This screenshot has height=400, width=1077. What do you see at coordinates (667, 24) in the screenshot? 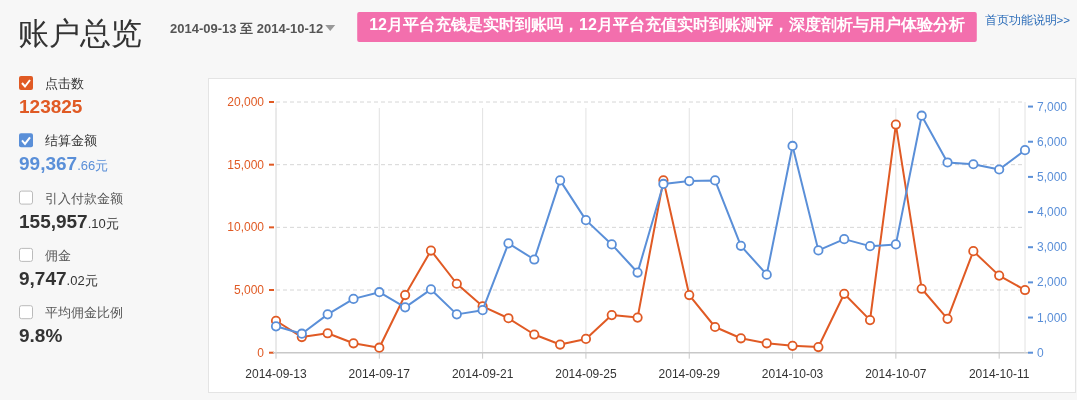
I see `chart-title: 12月平台充钱是实时到账吗，12月平台充值实时到账测评，深度剖析与用户体验分析` at bounding box center [667, 24].